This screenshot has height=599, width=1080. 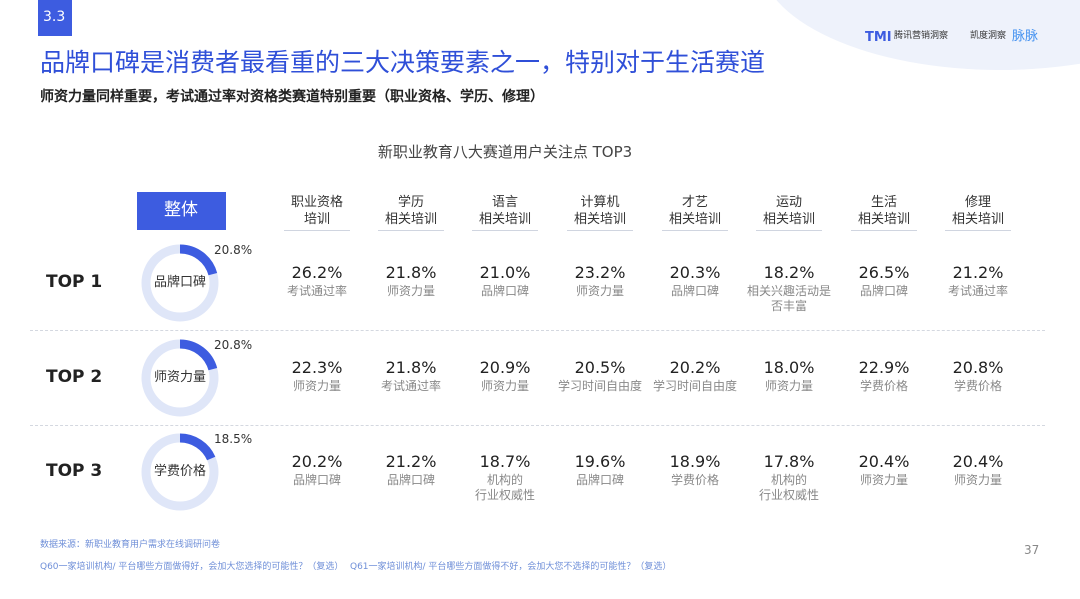 I want to click on donut-label: 18.5%, so click(x=233, y=439).